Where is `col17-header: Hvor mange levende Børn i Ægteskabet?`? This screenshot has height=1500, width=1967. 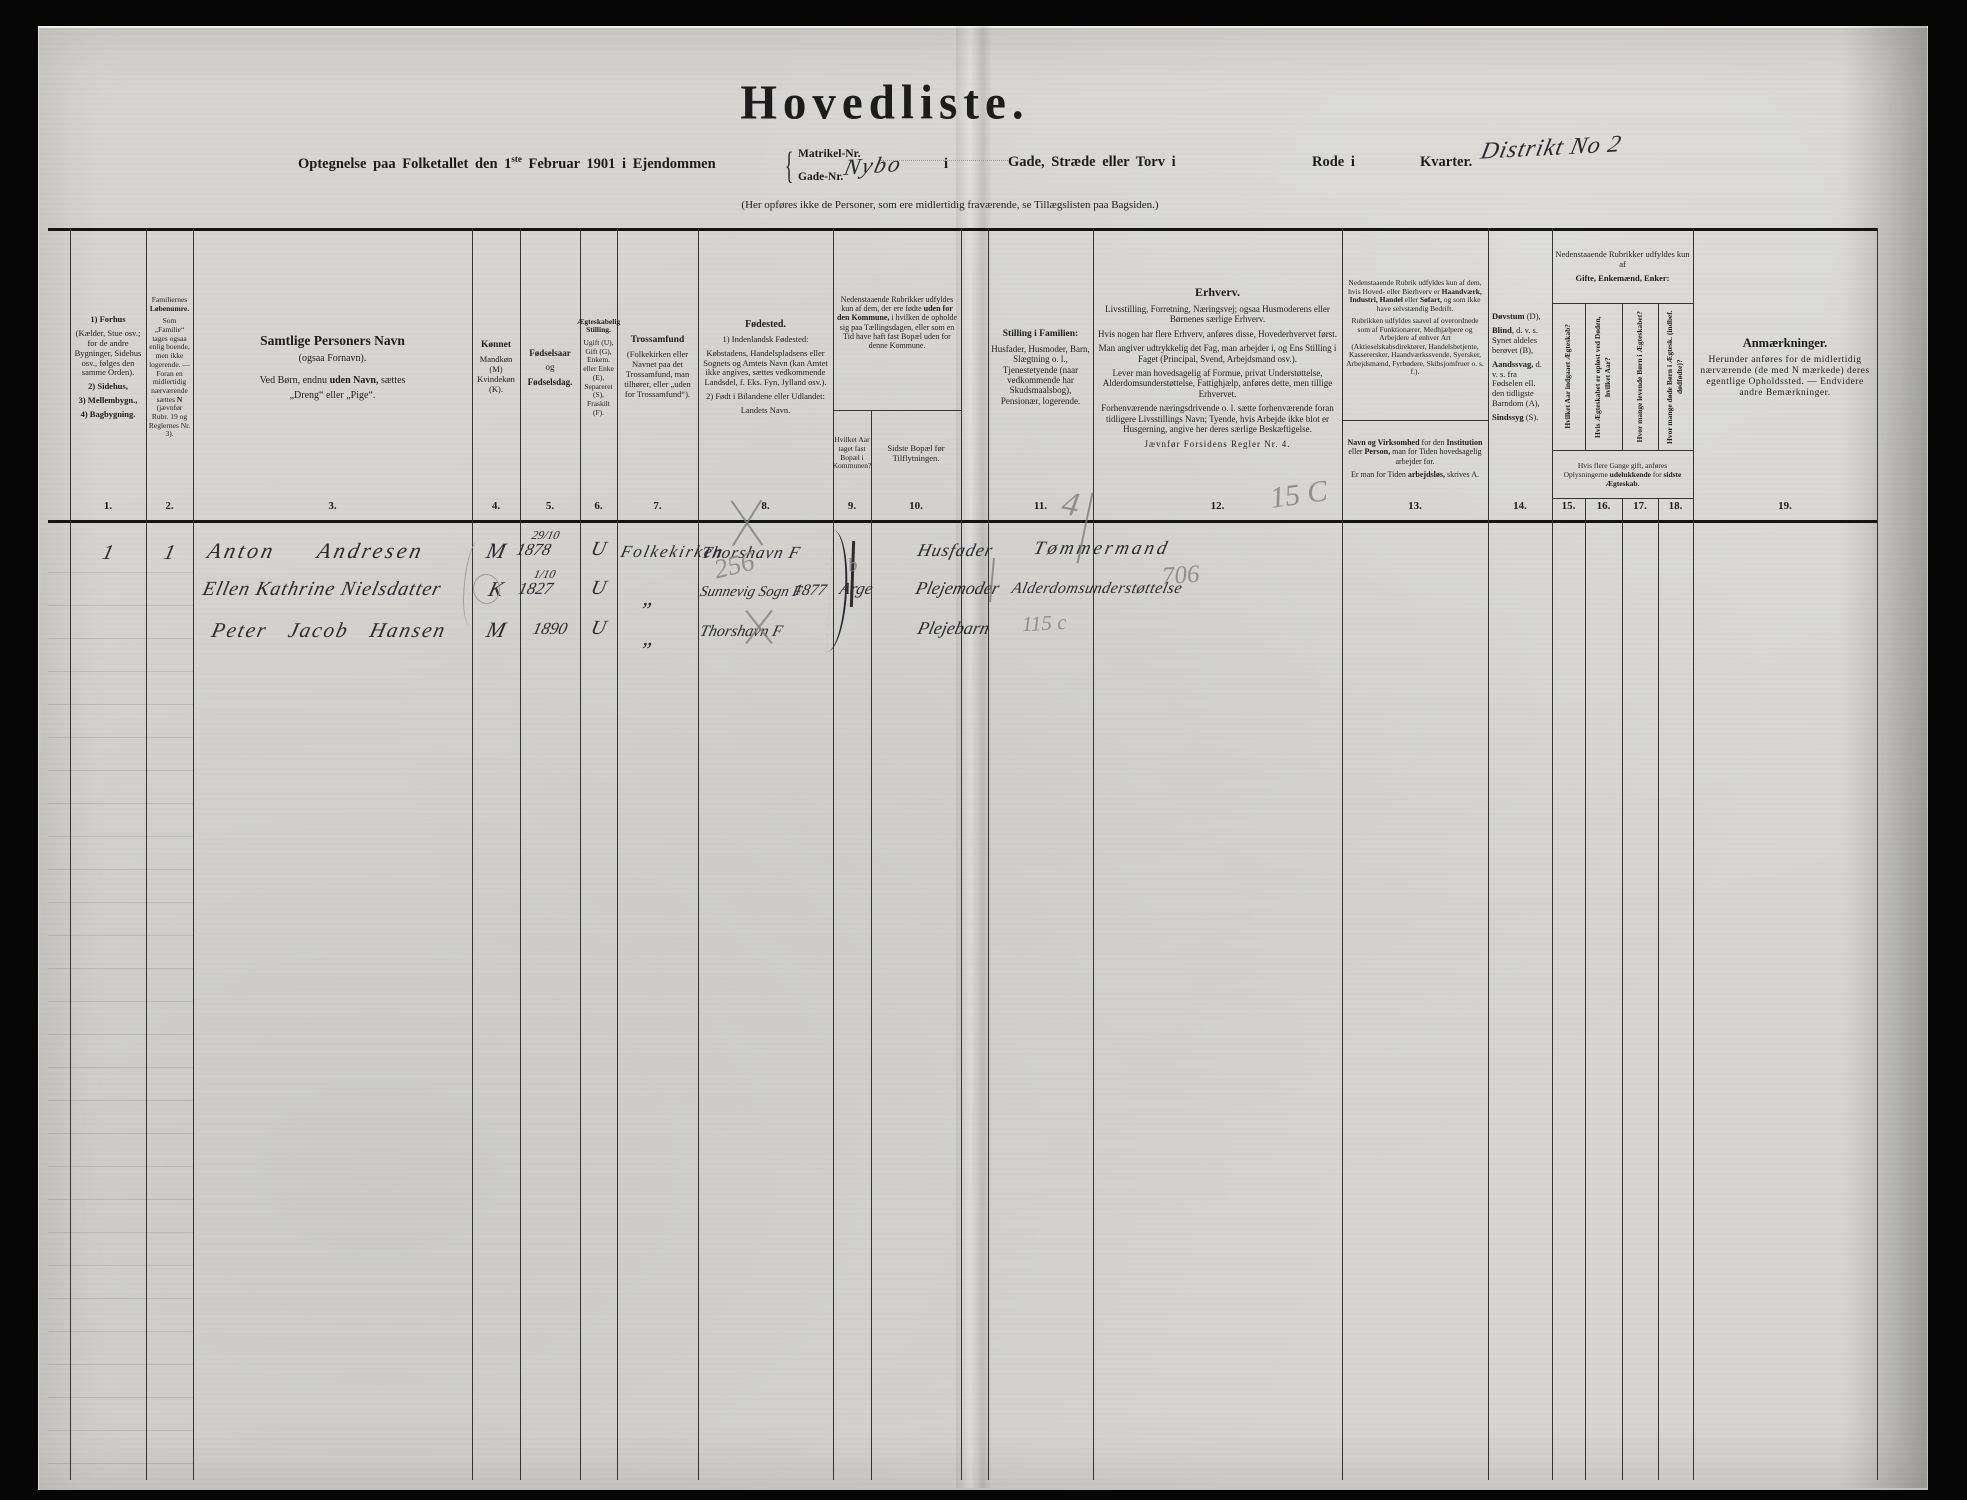
col17-header: Hvor mange levende Børn i Ægteskabet? is located at coordinates (1640, 376).